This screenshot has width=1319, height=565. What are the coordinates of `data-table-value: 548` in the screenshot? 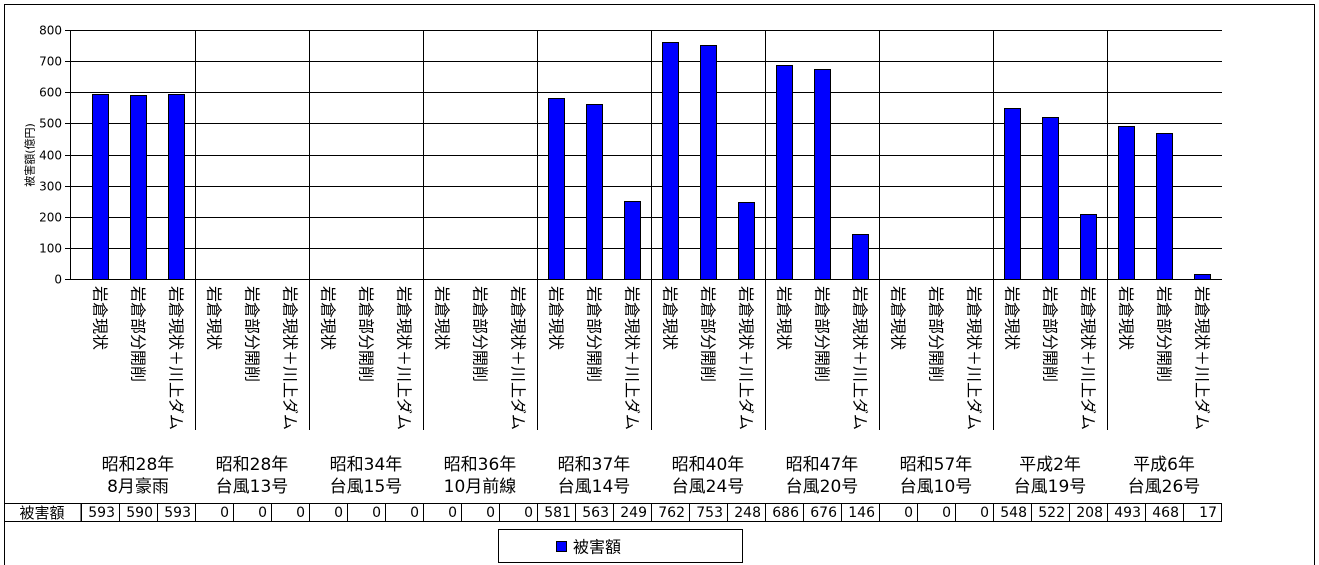 It's located at (1013, 513).